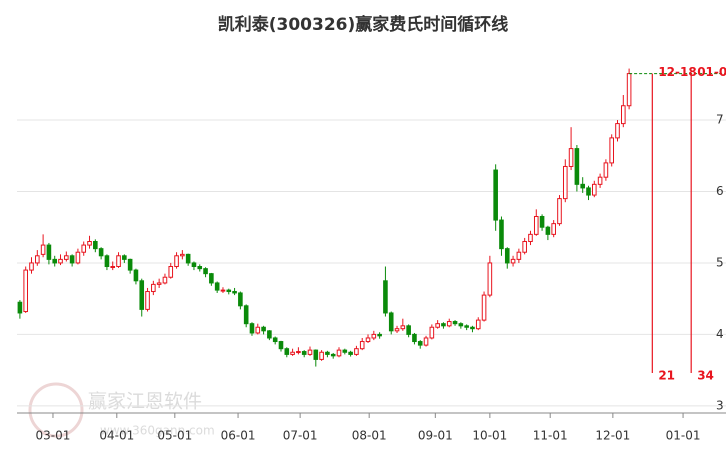 The width and height of the screenshot is (726, 450). Describe the element at coordinates (435, 436) in the screenshot. I see `x-tick-label: 09-01` at that location.